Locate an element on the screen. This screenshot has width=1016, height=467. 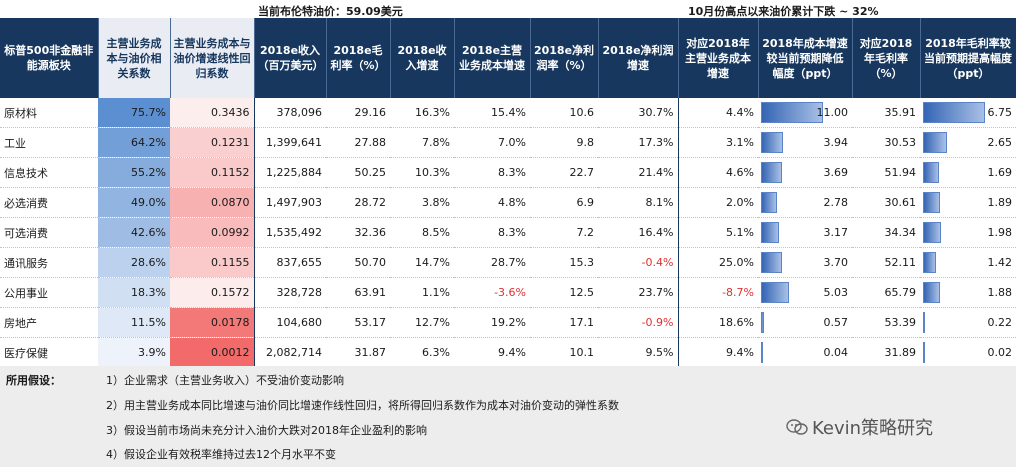
header-cell: 2018年毛利率较当前预期提高幅度（ppt） is located at coordinates (968, 58).